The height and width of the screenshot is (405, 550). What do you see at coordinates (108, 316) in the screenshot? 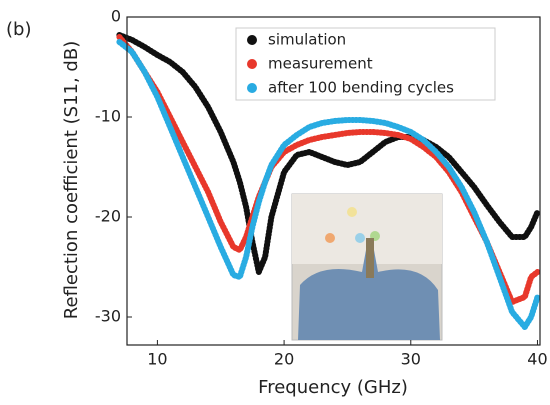
I see `y-tick-label: -30` at bounding box center [108, 316].